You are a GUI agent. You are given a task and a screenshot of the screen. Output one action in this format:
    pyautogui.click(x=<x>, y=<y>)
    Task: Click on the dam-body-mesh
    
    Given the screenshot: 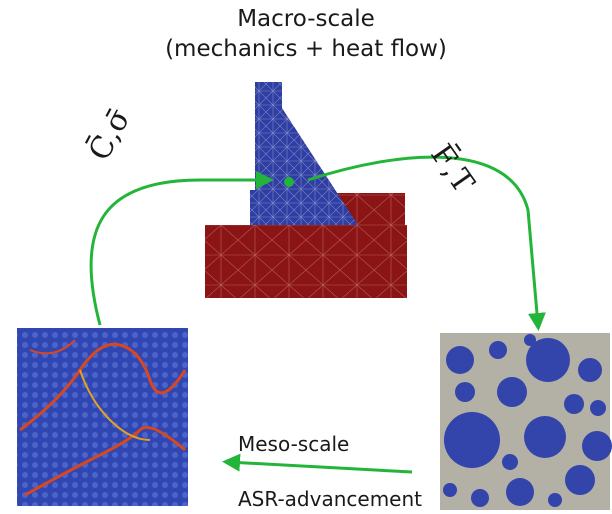 What is the action you would take?
    pyautogui.click(x=281, y=153)
    